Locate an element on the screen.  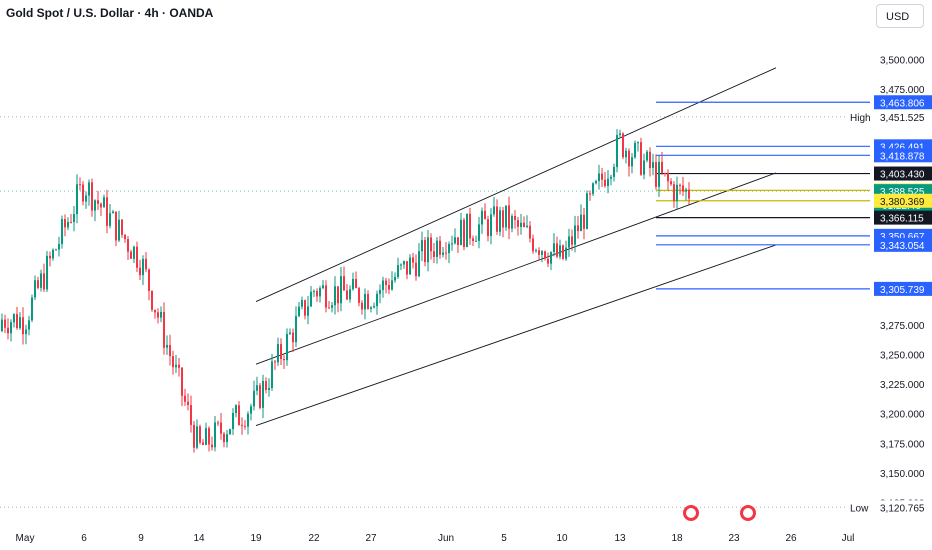
price-label: 3,305.739 is located at coordinates (902, 290).